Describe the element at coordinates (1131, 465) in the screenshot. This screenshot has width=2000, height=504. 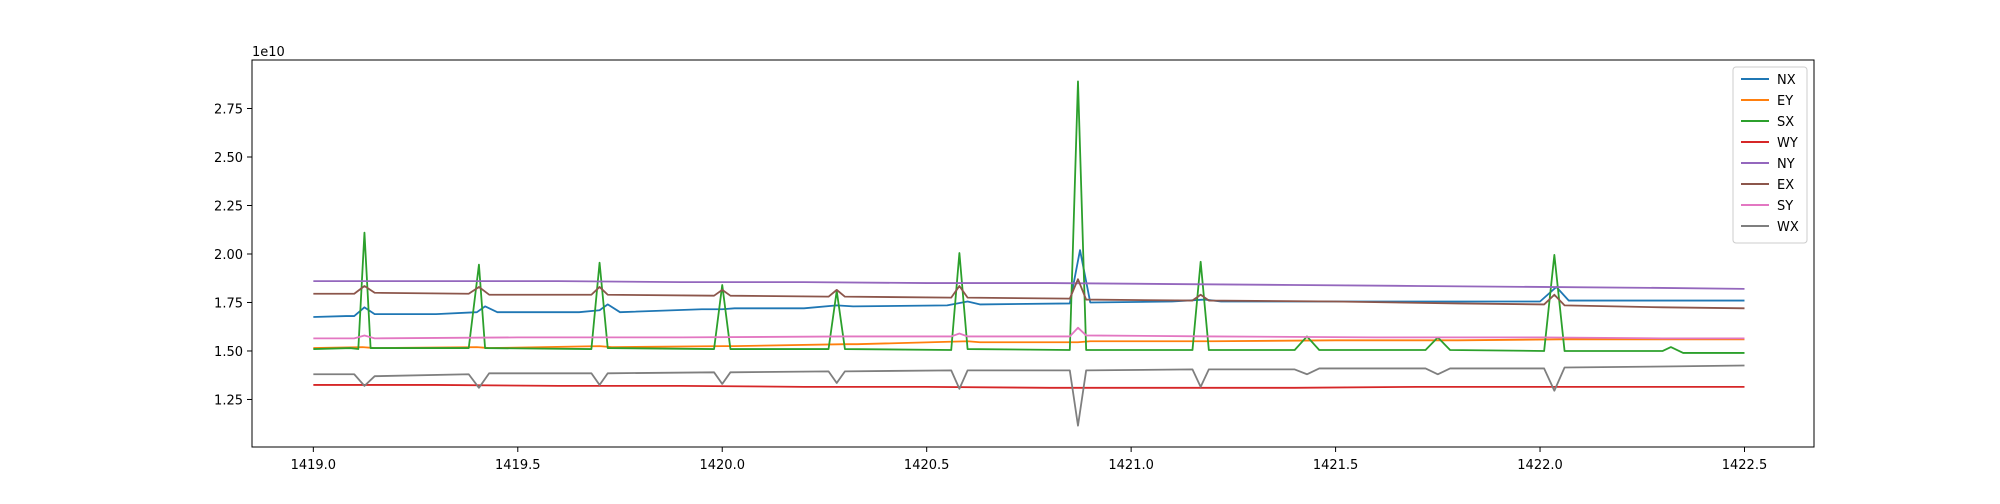
I see `x-tick-label: 1421.0` at that location.